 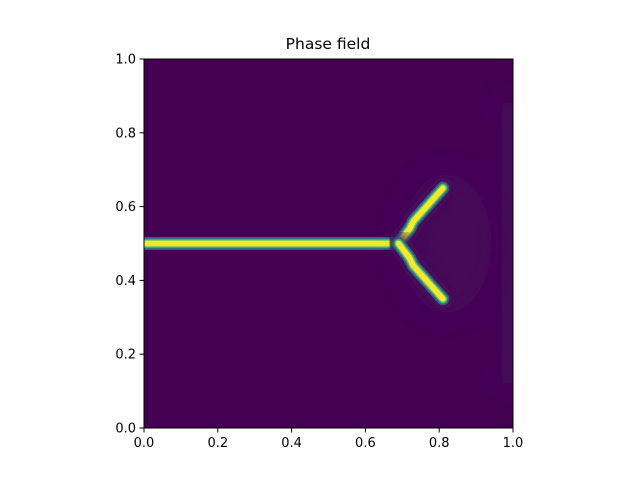 What do you see at coordinates (217, 443) in the screenshot?
I see `x-tick-label-1: 0.2` at bounding box center [217, 443].